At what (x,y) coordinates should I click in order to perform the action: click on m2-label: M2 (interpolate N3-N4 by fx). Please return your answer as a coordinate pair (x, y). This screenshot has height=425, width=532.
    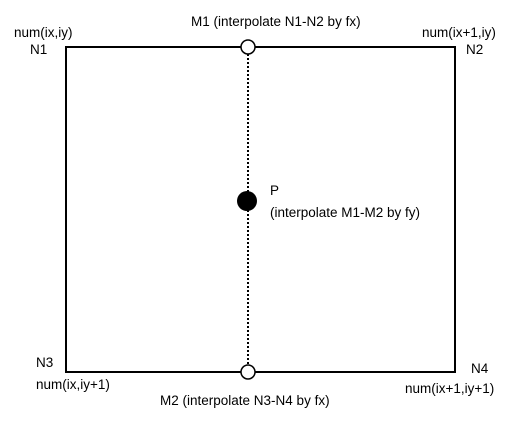
    Looking at the image, I should click on (245, 400).